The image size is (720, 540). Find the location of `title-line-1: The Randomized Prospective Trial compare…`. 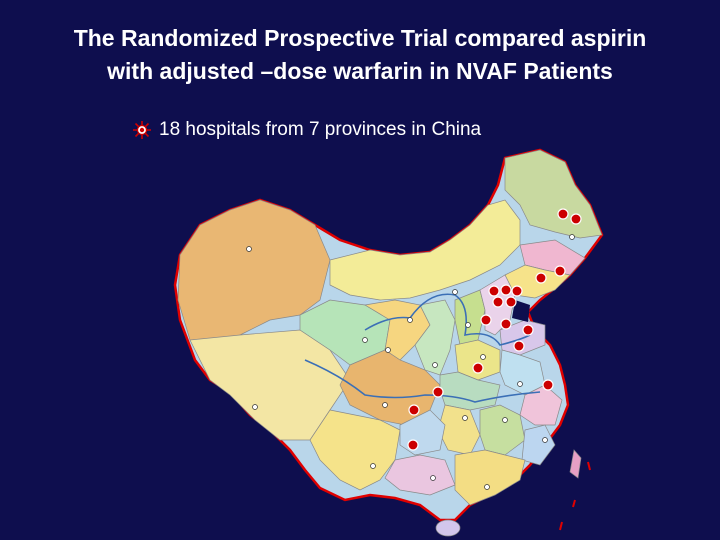

title-line-1: The Randomized Prospective Trial compare… is located at coordinates (360, 38).